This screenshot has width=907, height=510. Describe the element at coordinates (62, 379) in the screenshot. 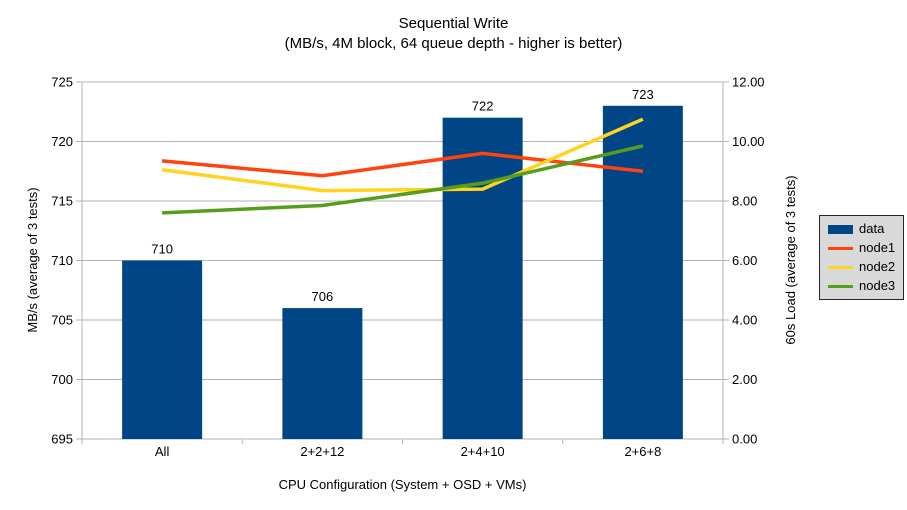

I see `left-axis-tick-label: 700` at that location.